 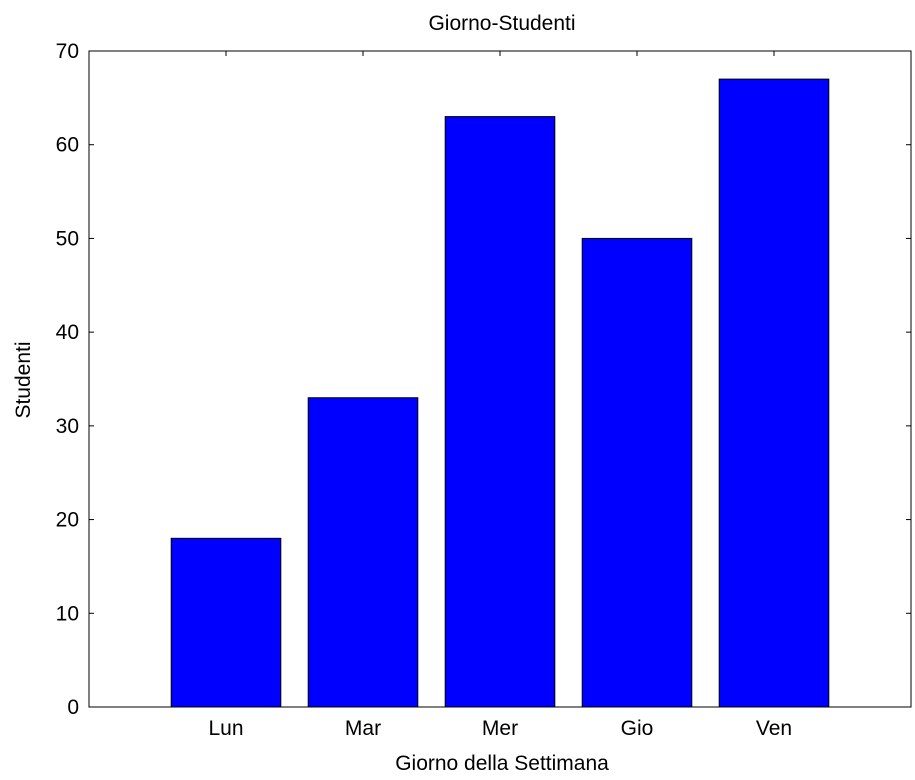 I want to click on y-tick-label: 0, so click(x=73, y=707).